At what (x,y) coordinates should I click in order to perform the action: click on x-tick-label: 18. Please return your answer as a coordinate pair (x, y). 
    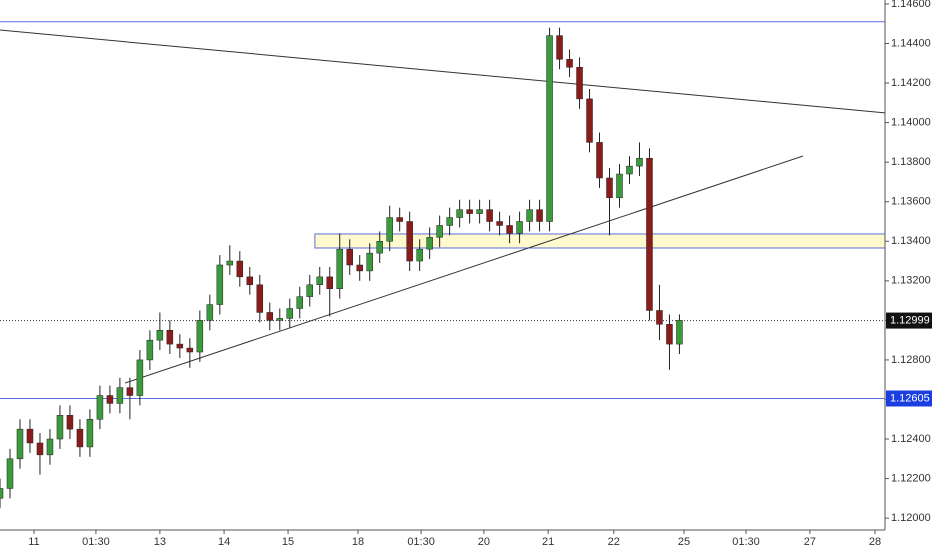
    Looking at the image, I should click on (358, 542).